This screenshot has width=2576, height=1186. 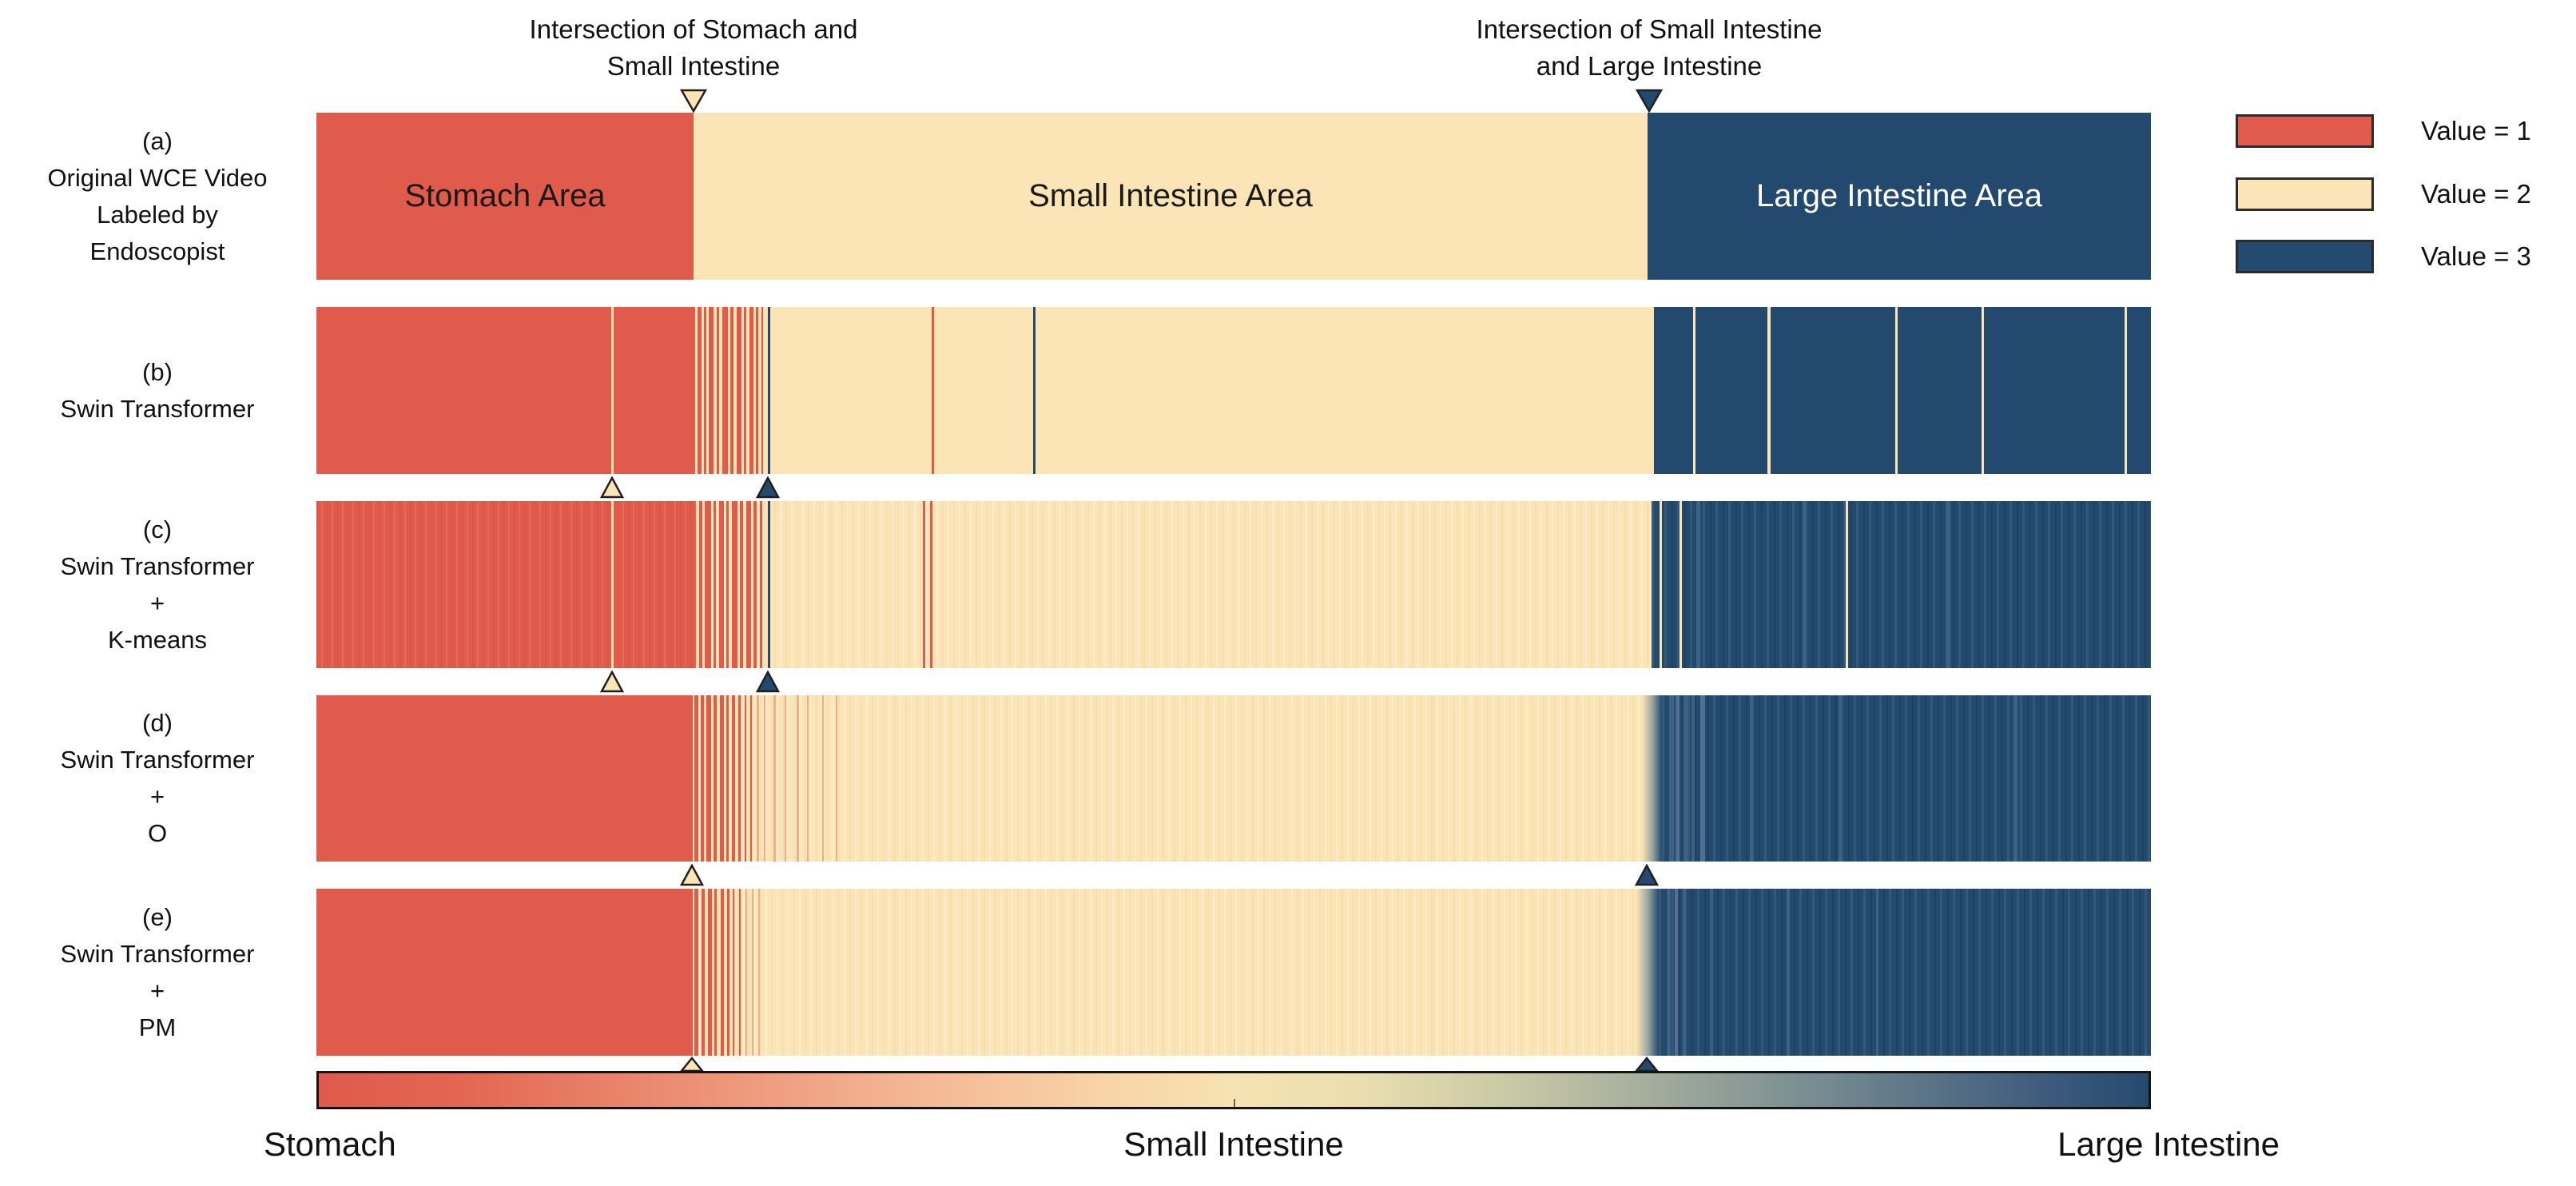 I want to click on legend-swatch-cream, so click(x=2305, y=194).